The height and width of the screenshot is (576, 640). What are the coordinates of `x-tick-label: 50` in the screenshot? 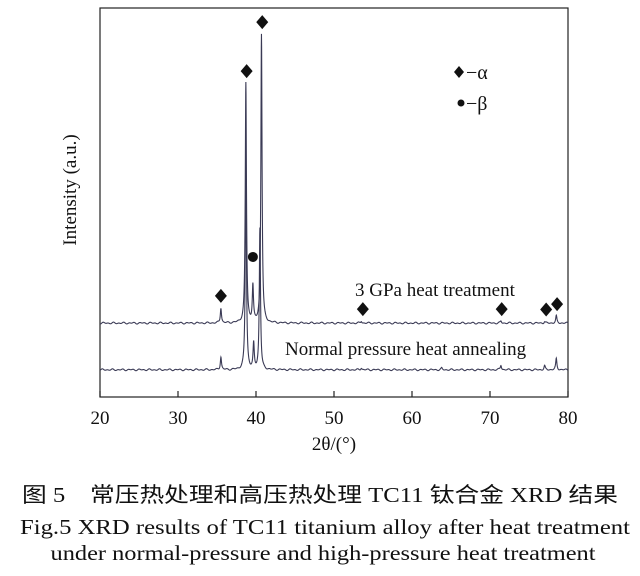 It's located at (334, 418).